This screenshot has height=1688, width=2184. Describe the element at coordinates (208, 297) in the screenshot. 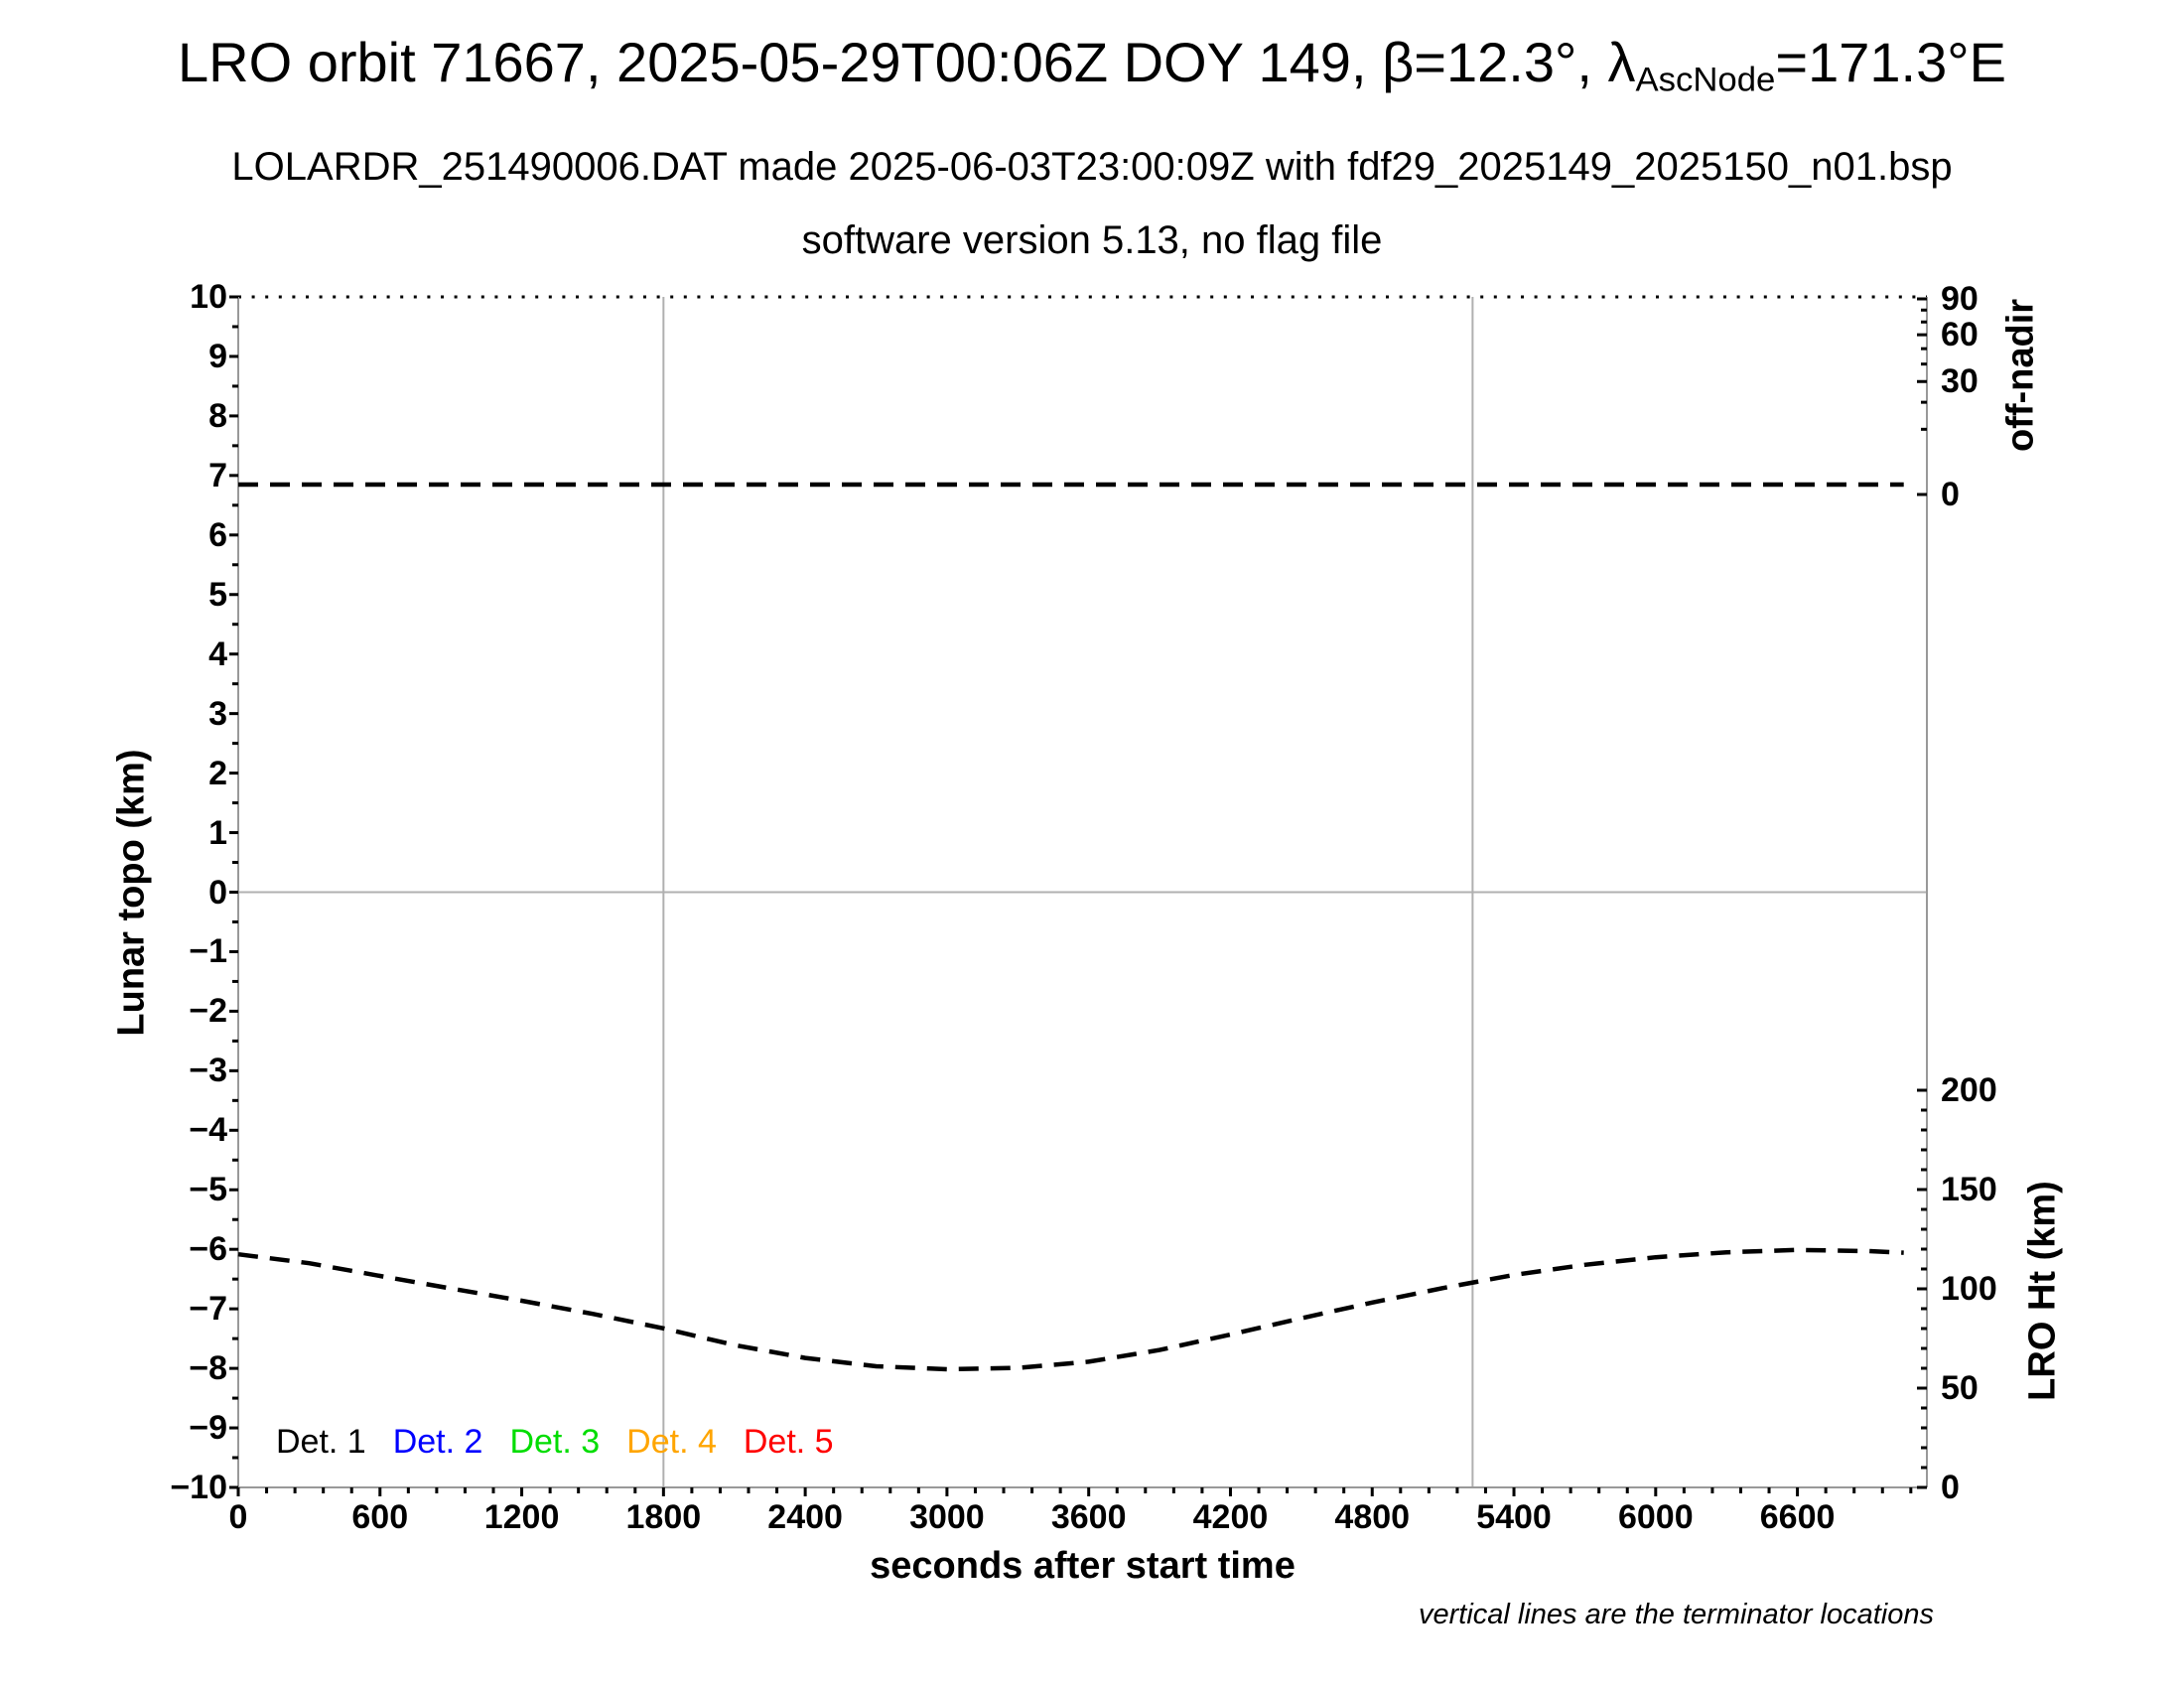

I see `y-left-tick-label: 10` at that location.